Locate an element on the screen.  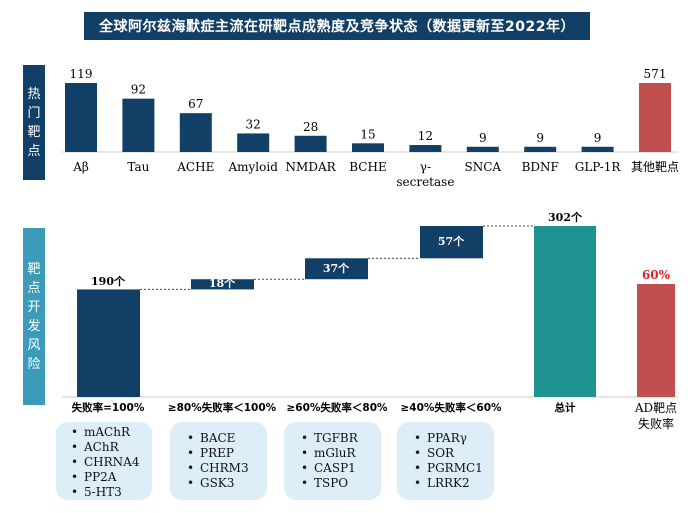
target-list-box-1: mAChRAChRCHRNA4PP2A5-HT3 is located at coordinates (104, 461).